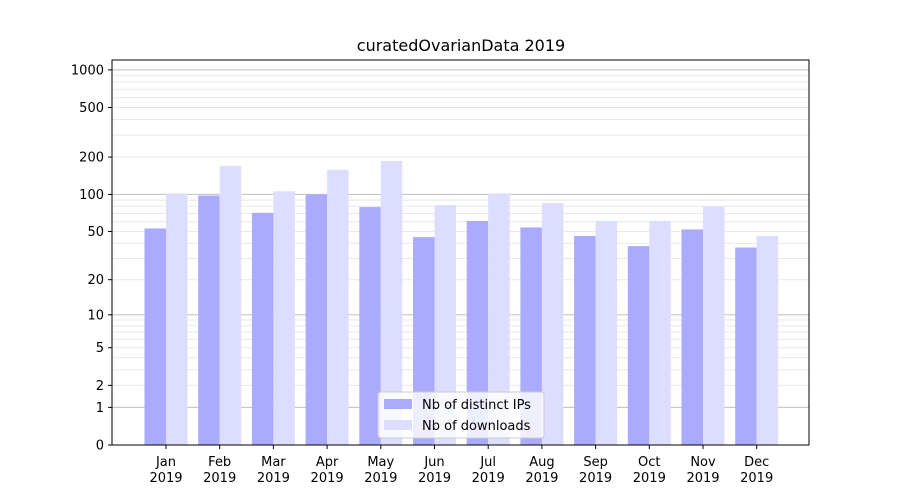 The image size is (900, 500). I want to click on y-tick-label: 1, so click(100, 408).